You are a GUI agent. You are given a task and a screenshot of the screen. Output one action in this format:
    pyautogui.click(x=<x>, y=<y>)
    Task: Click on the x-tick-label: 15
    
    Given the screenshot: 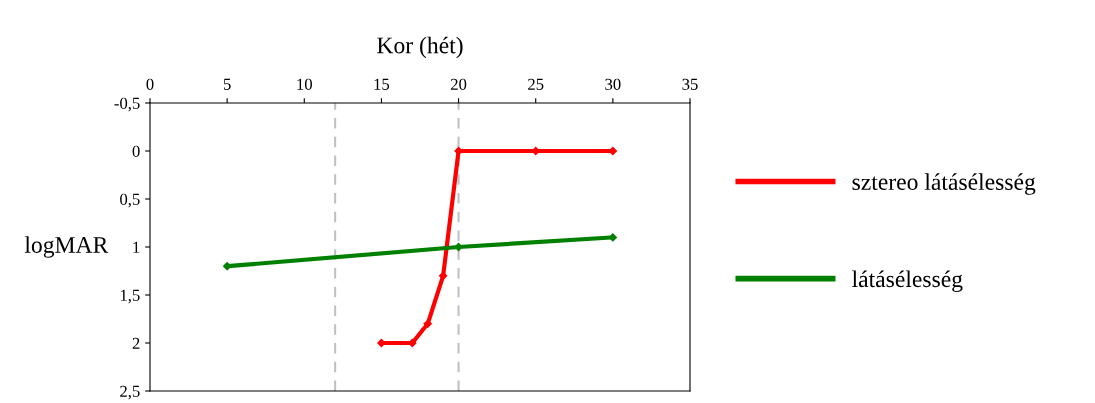 What is the action you would take?
    pyautogui.click(x=382, y=84)
    